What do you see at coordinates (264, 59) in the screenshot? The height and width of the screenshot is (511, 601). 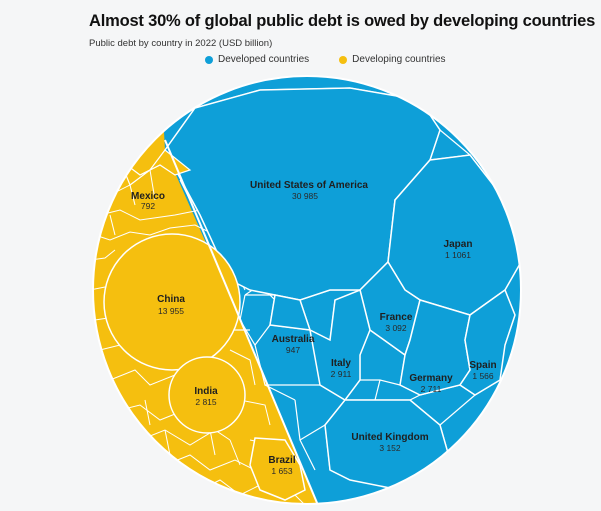 I see `legend-label-developed: Developed countries` at bounding box center [264, 59].